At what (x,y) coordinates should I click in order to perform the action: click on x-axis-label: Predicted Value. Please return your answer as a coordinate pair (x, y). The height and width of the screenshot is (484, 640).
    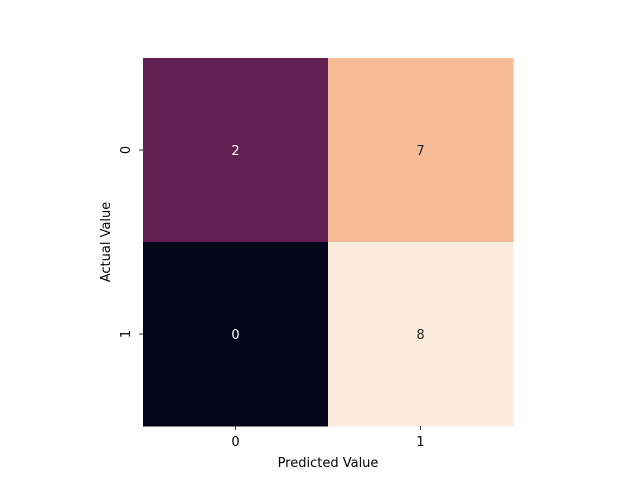
    Looking at the image, I should click on (328, 463).